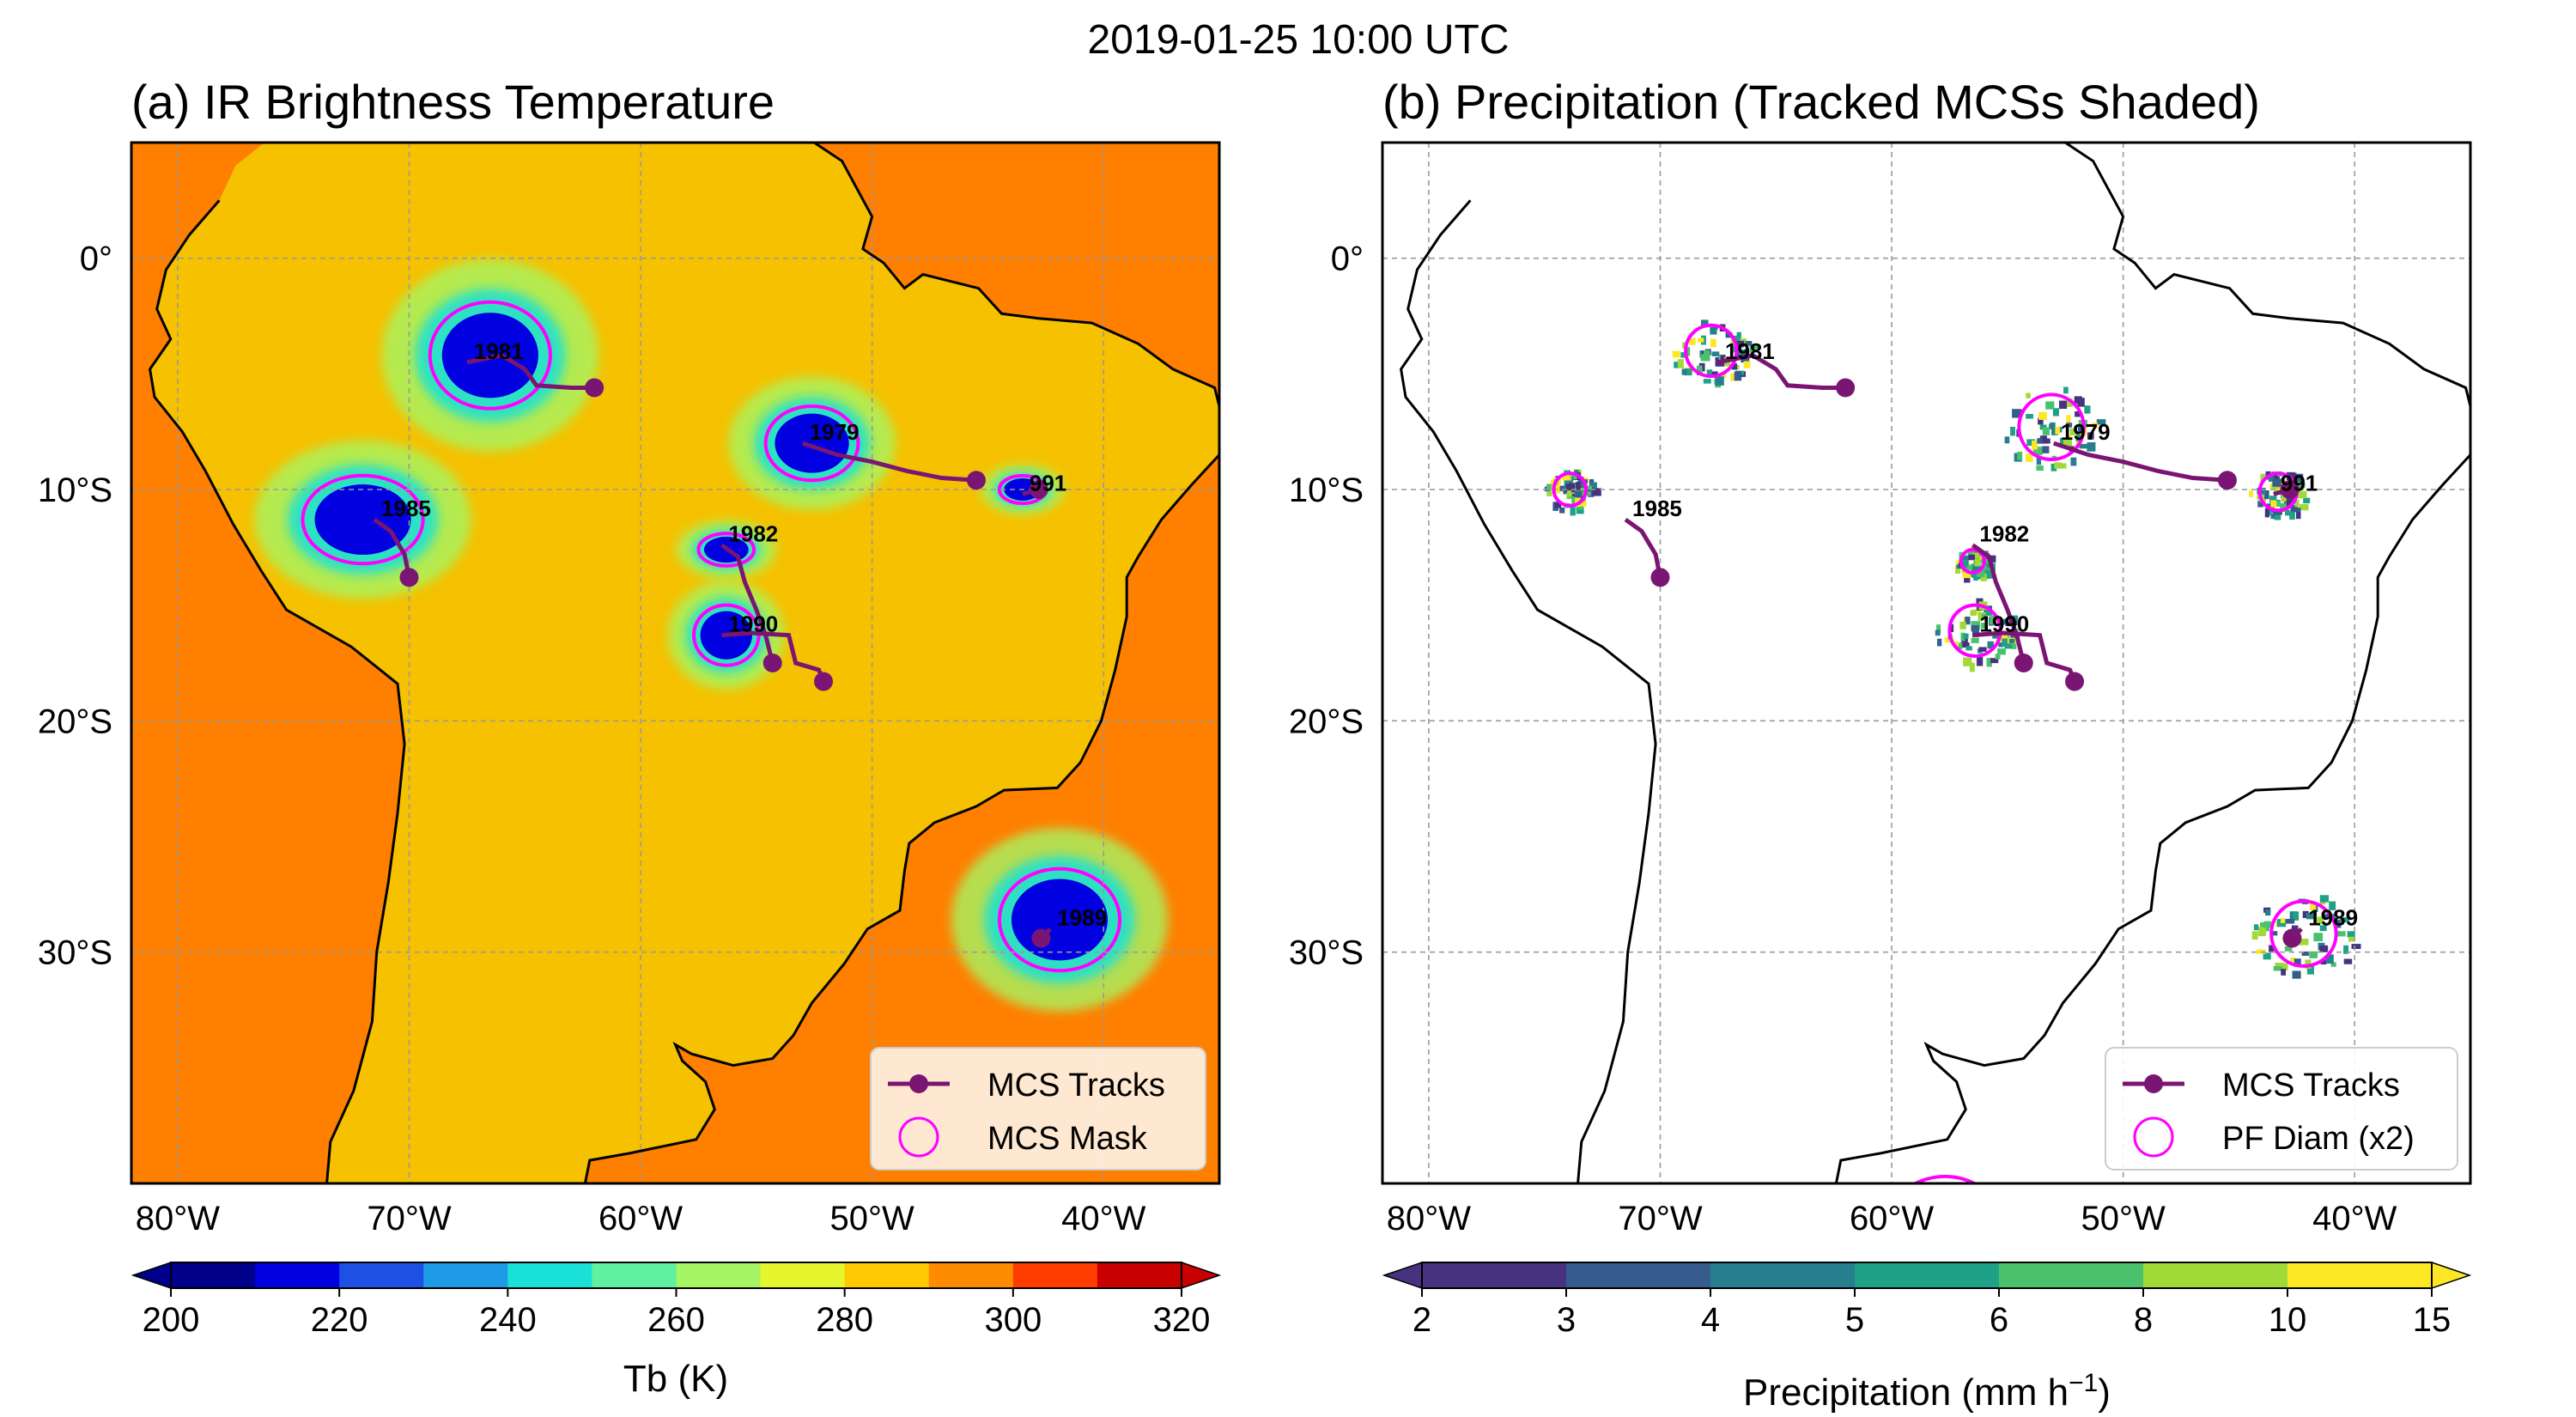  Describe the element at coordinates (2143, 1320) in the screenshot. I see `colorbar-tick-label: 8` at that location.